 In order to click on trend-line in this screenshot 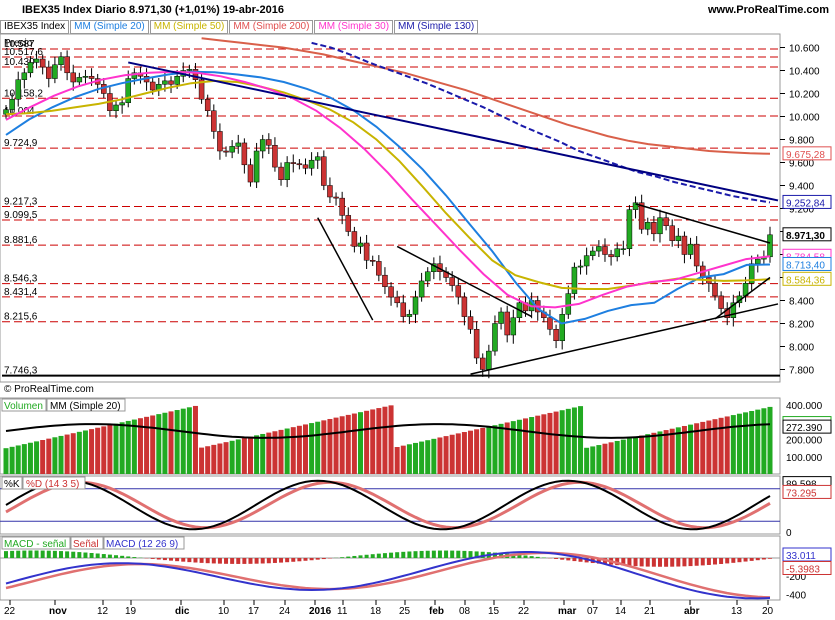, I will do `click(703, 223)`.